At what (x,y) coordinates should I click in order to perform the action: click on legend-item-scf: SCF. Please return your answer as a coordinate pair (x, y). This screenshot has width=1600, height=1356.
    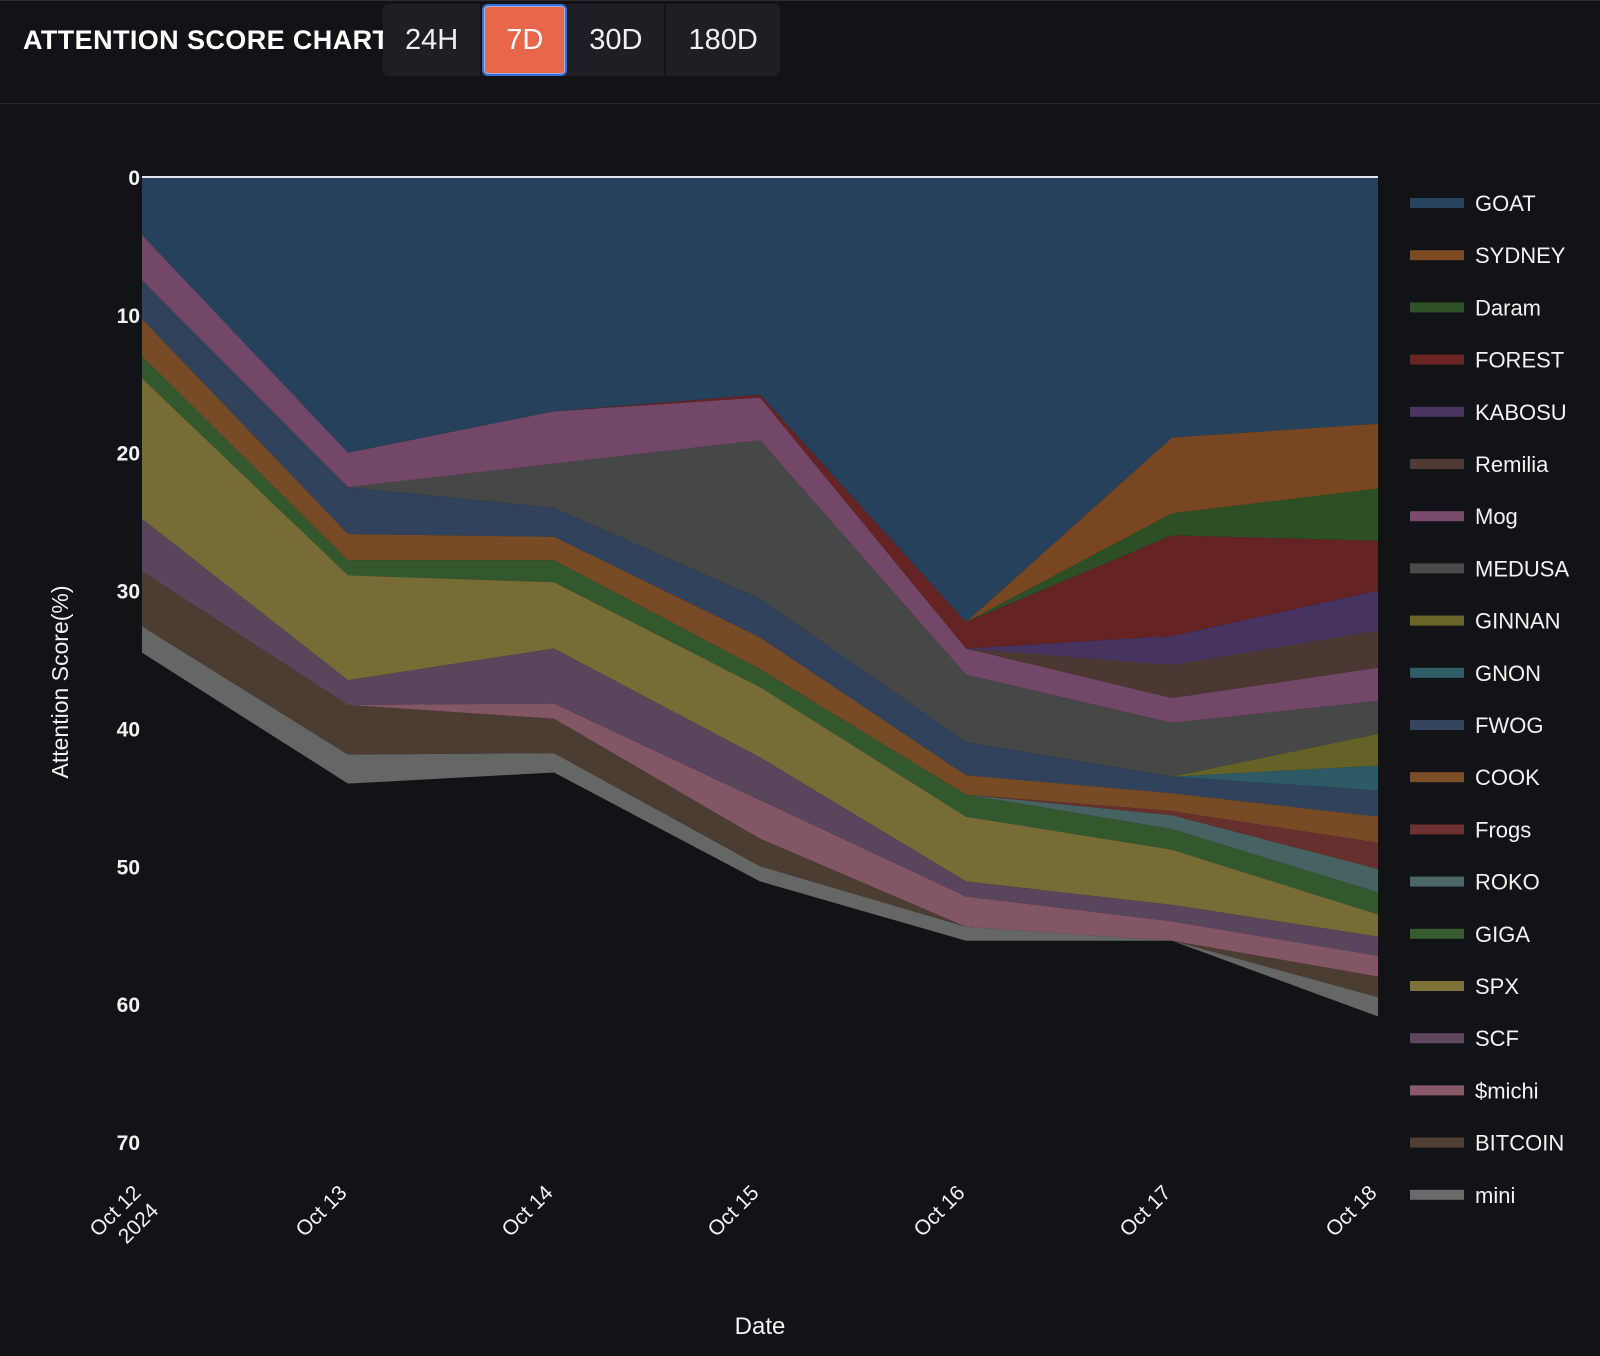
    Looking at the image, I should click on (1464, 1038).